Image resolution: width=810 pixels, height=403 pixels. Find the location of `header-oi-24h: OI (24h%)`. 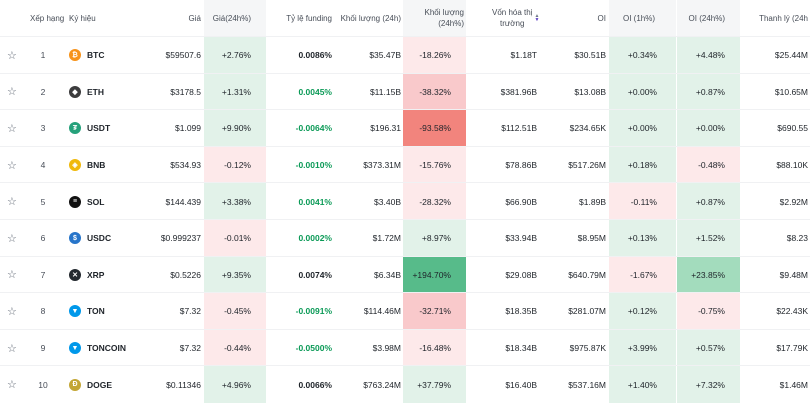

header-oi-24h: OI (24h%) is located at coordinates (706, 18).